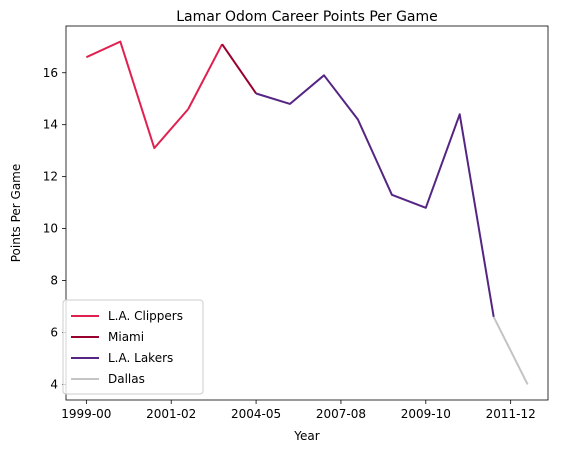  What do you see at coordinates (306, 436) in the screenshot?
I see `x-axis-label: Year` at bounding box center [306, 436].